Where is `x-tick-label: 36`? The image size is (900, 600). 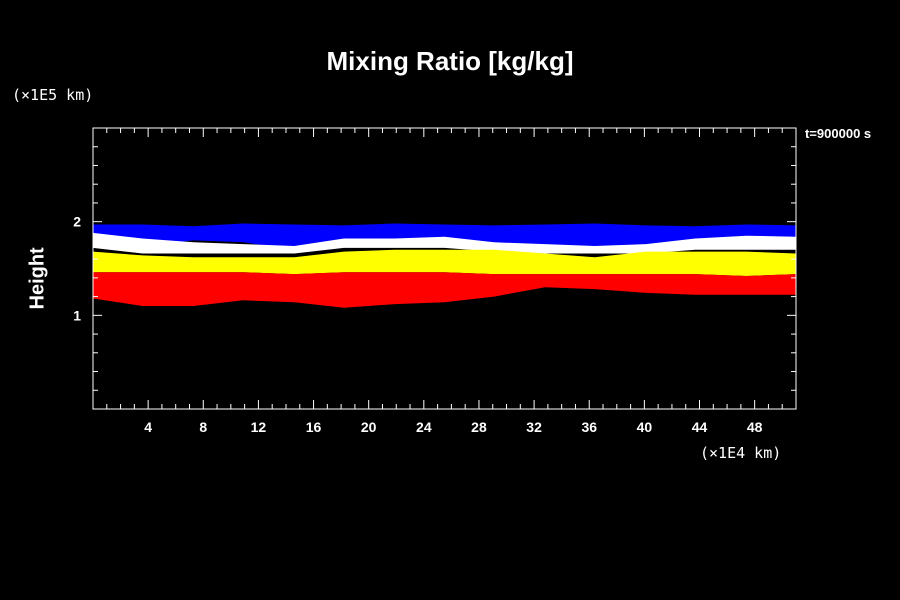
x-tick-label: 36 is located at coordinates (589, 427).